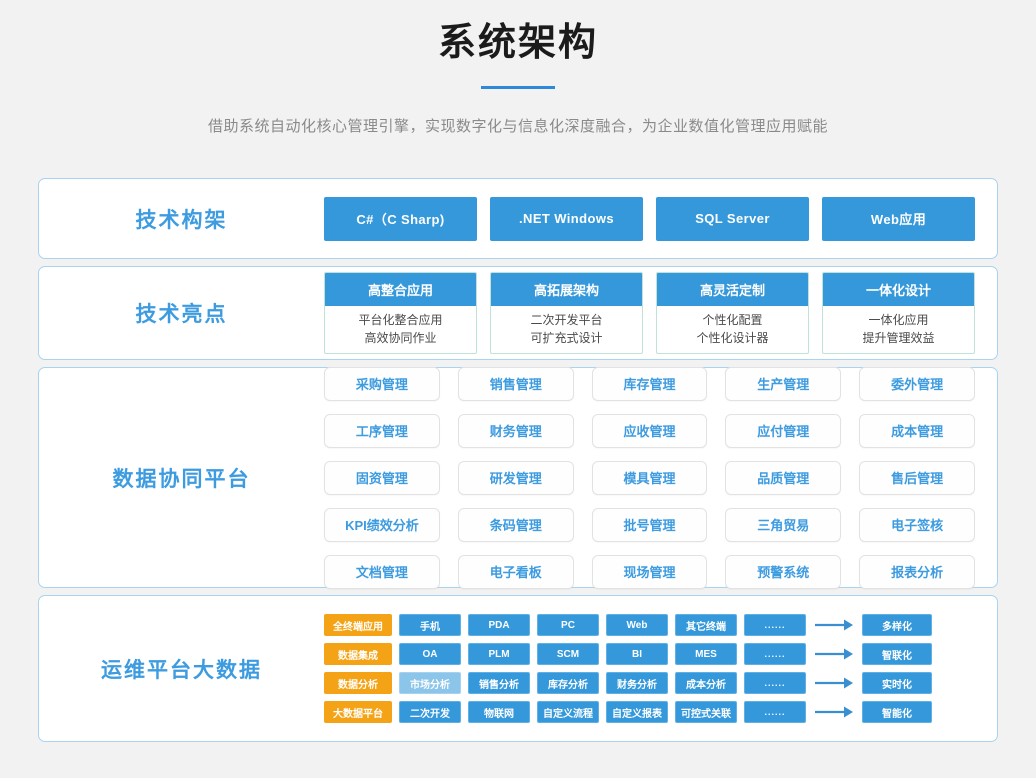  I want to click on page-subtitle: 借助系统自动化核心管理引擎，实现数字化与信息化深度融合，为企业数值化管理应用赋能, so click(517, 126).